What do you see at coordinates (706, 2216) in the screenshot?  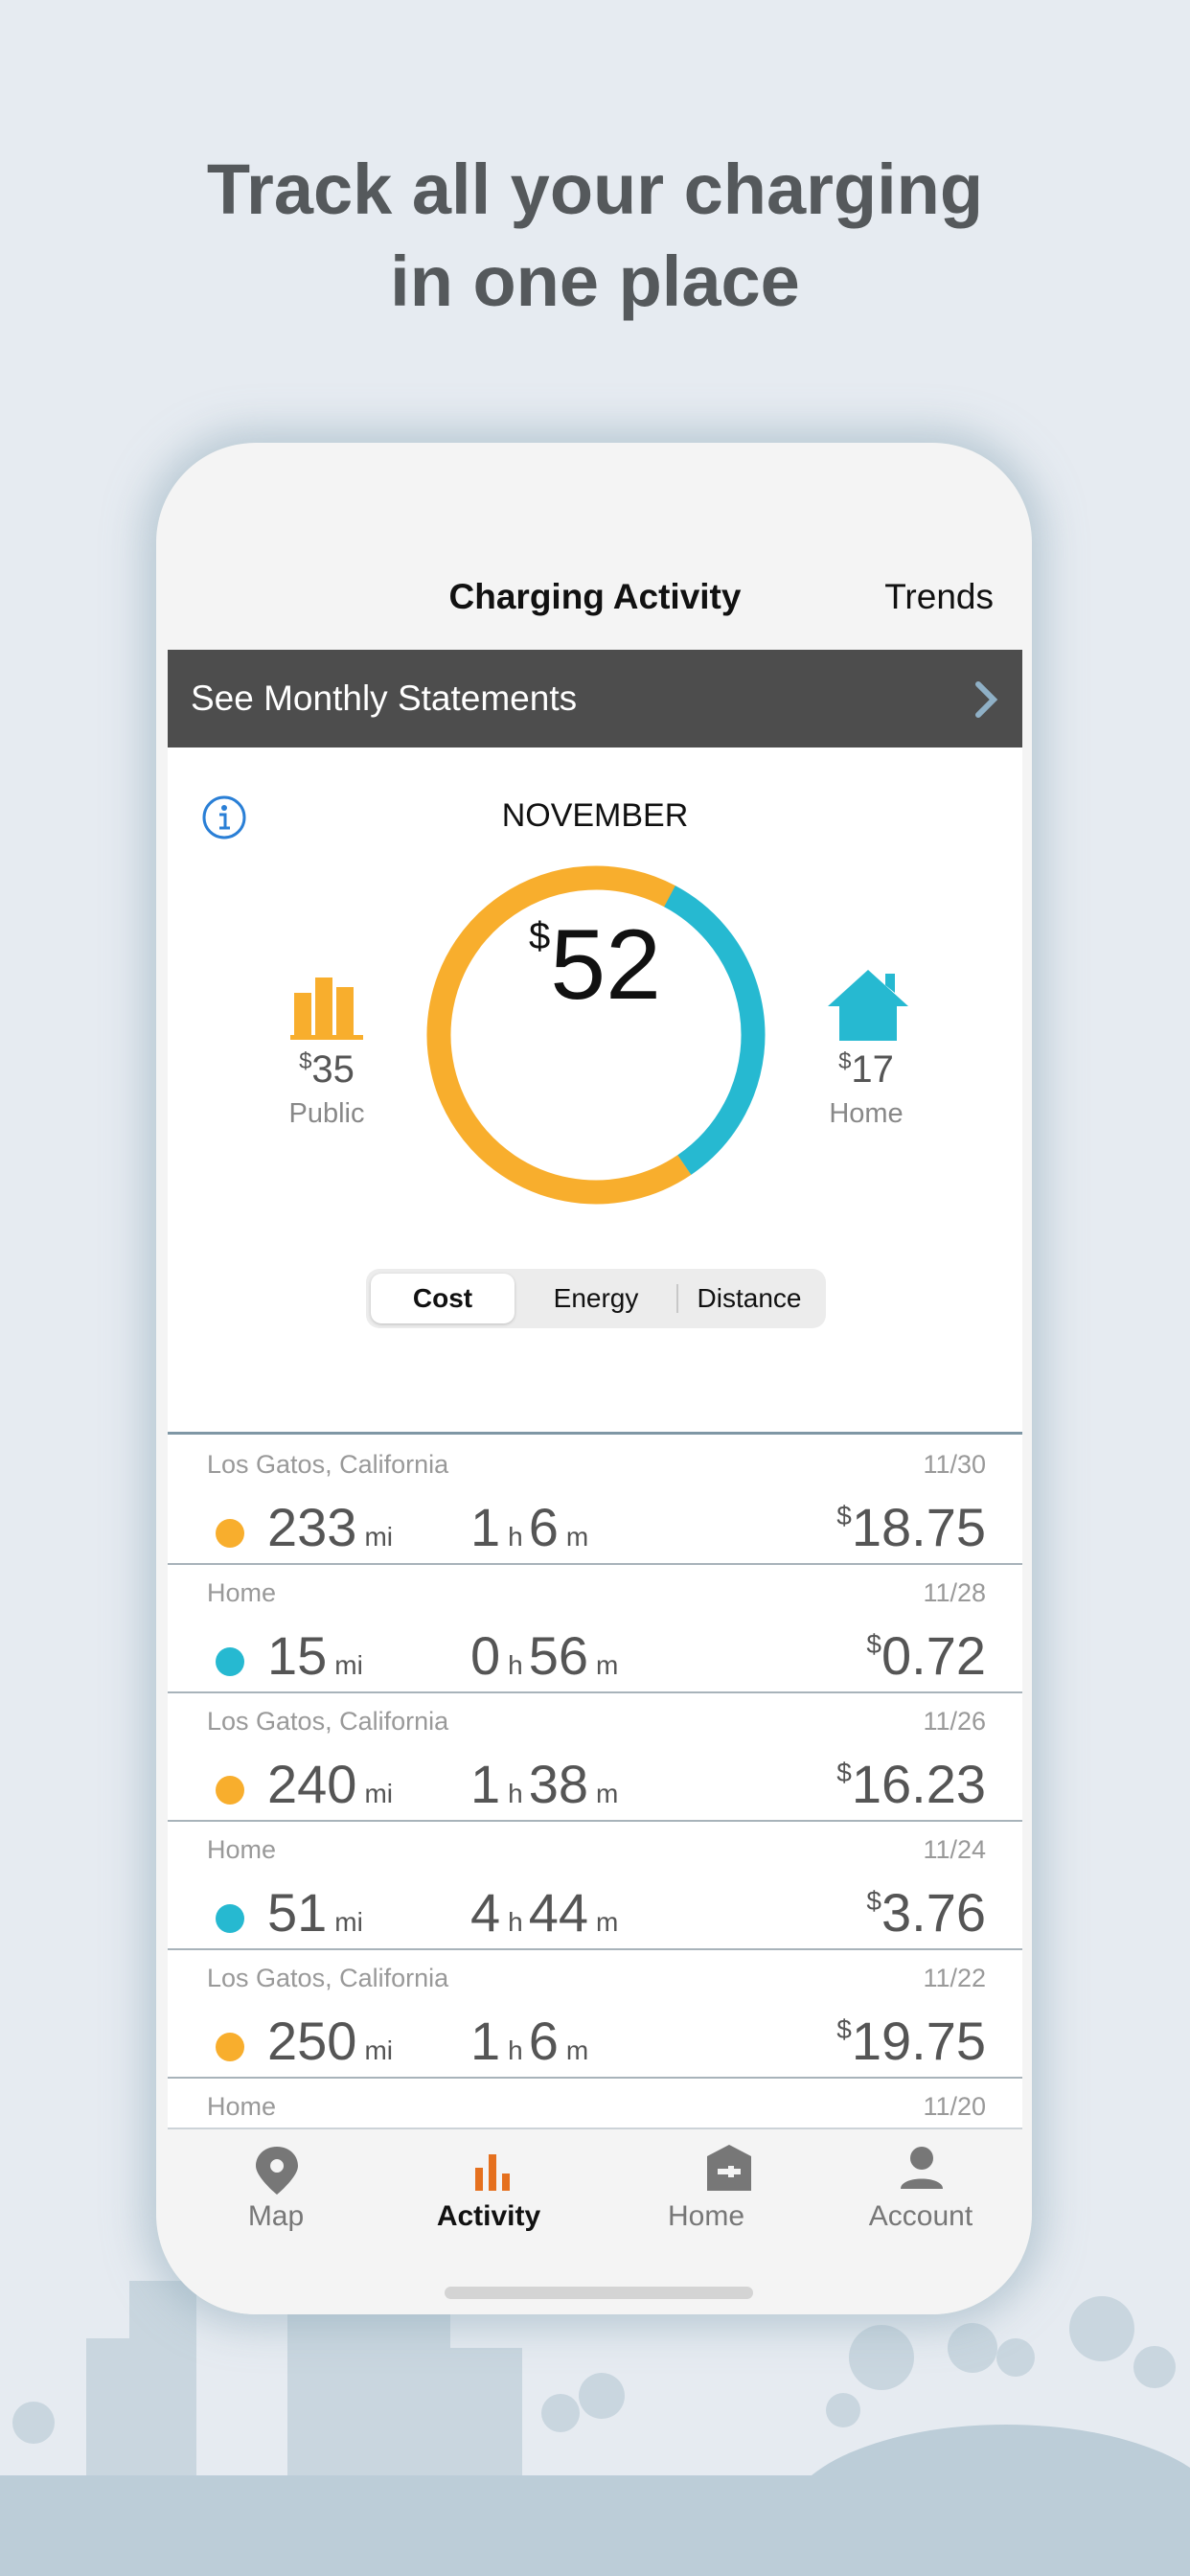 I see `tab-label: Home` at bounding box center [706, 2216].